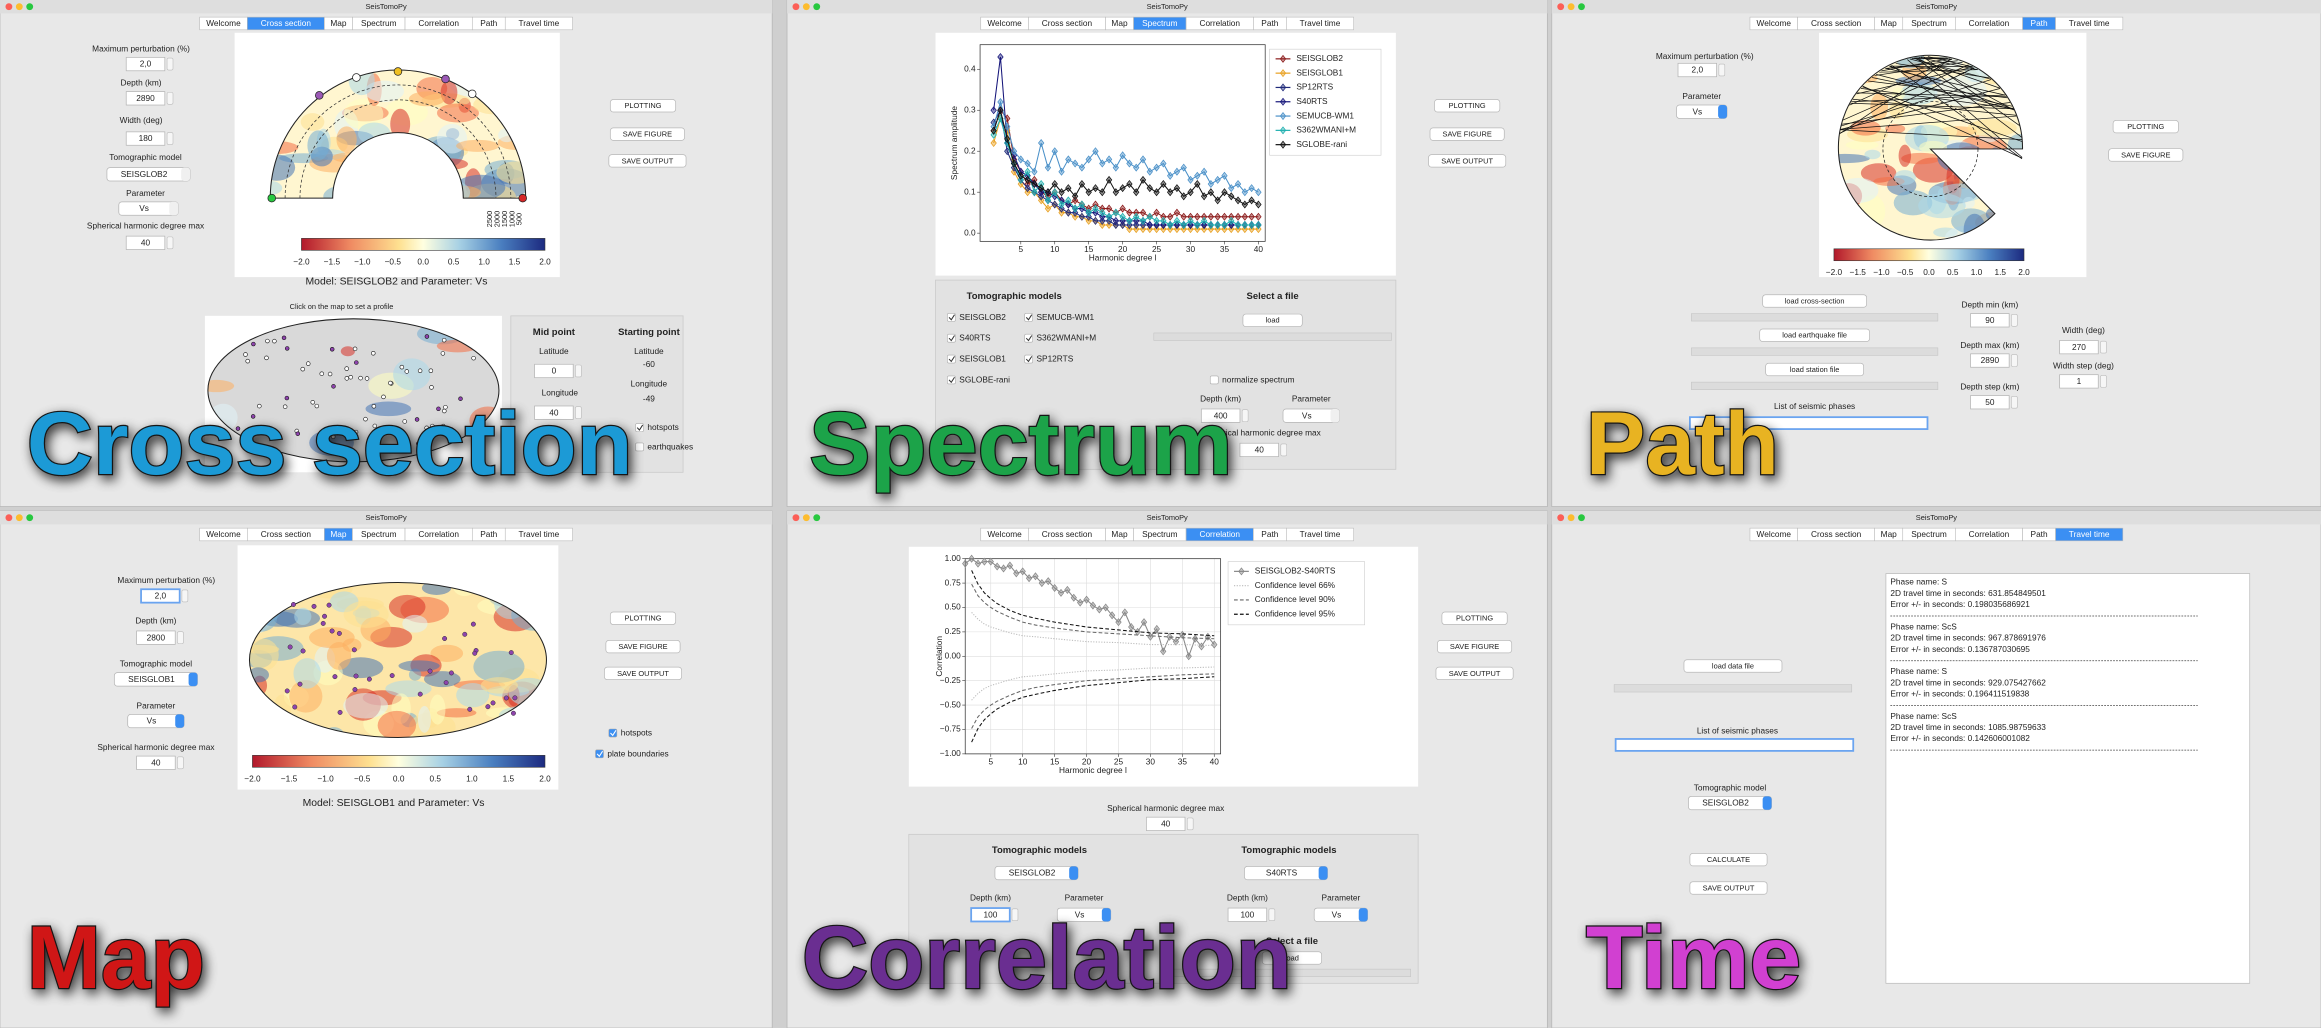 This screenshot has width=2321, height=1028. Describe the element at coordinates (637, 753) in the screenshot. I see `checkbox-label: plate boundaries` at that location.